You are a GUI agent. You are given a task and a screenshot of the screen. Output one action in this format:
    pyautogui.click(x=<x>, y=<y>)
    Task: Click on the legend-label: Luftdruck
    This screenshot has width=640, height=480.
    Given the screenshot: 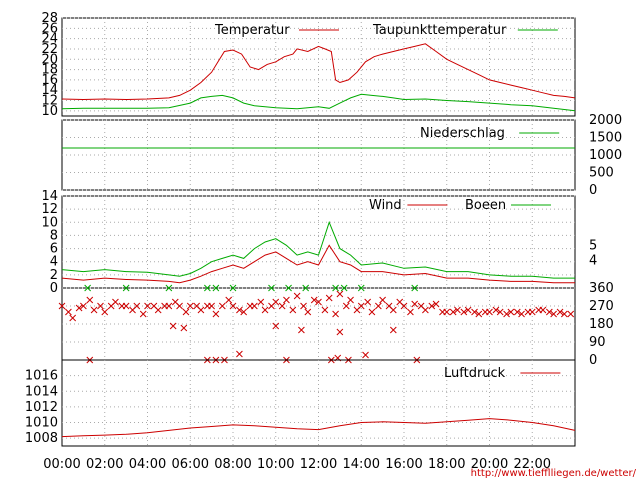 What is the action you would take?
    pyautogui.click(x=475, y=373)
    